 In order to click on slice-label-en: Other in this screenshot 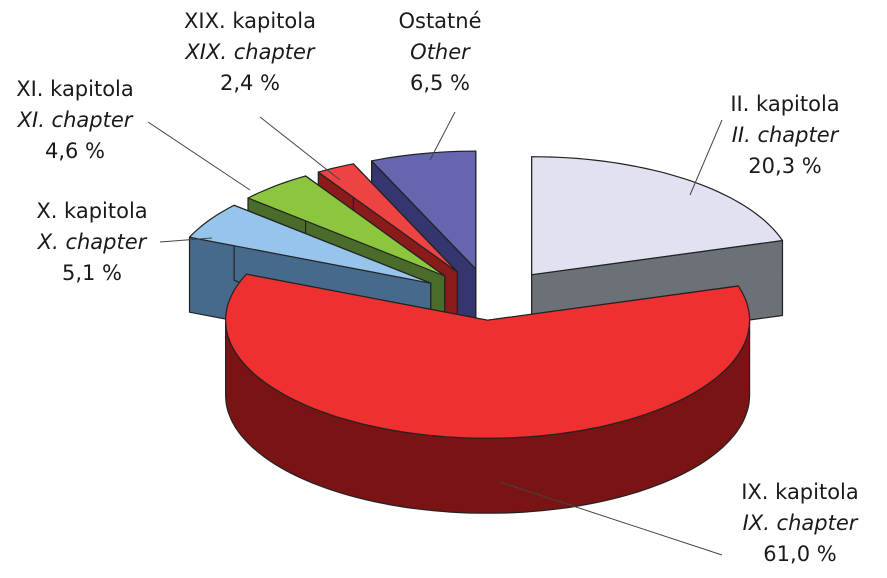, I will do `click(440, 52)`.